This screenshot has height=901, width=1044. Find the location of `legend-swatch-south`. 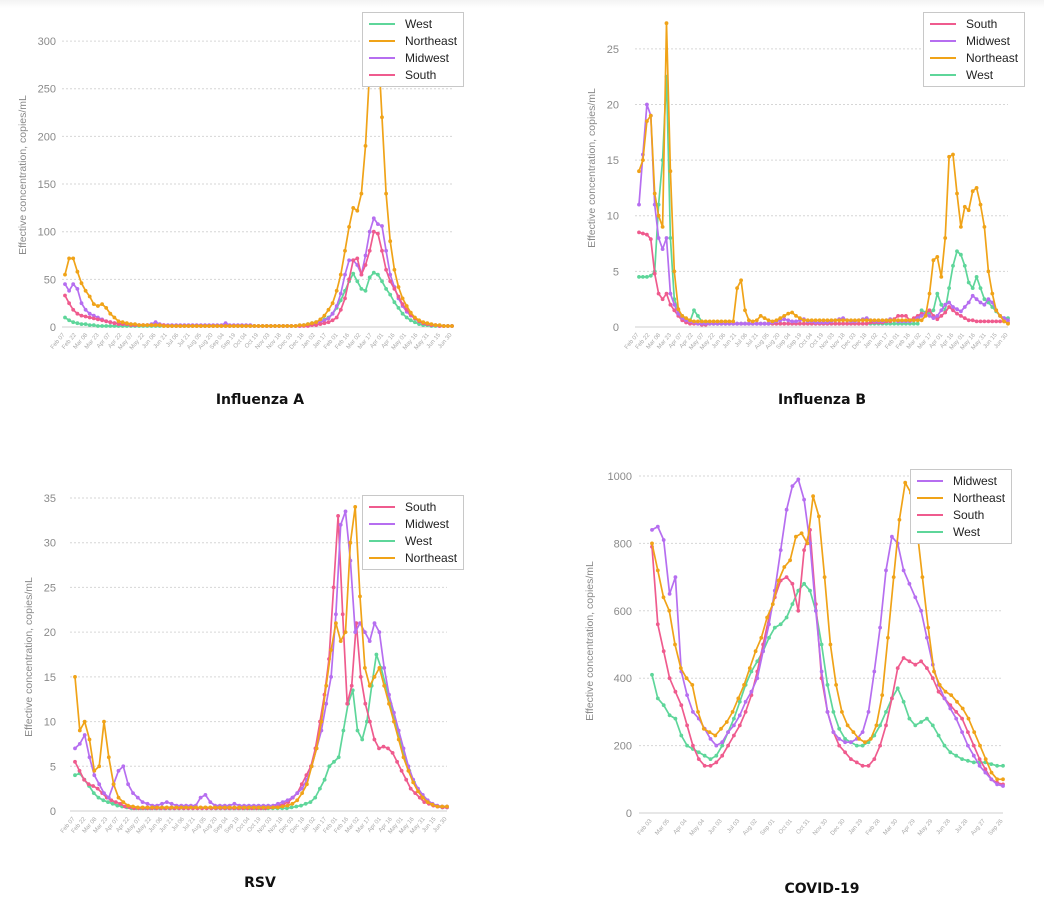

legend-swatch-south is located at coordinates (382, 506).